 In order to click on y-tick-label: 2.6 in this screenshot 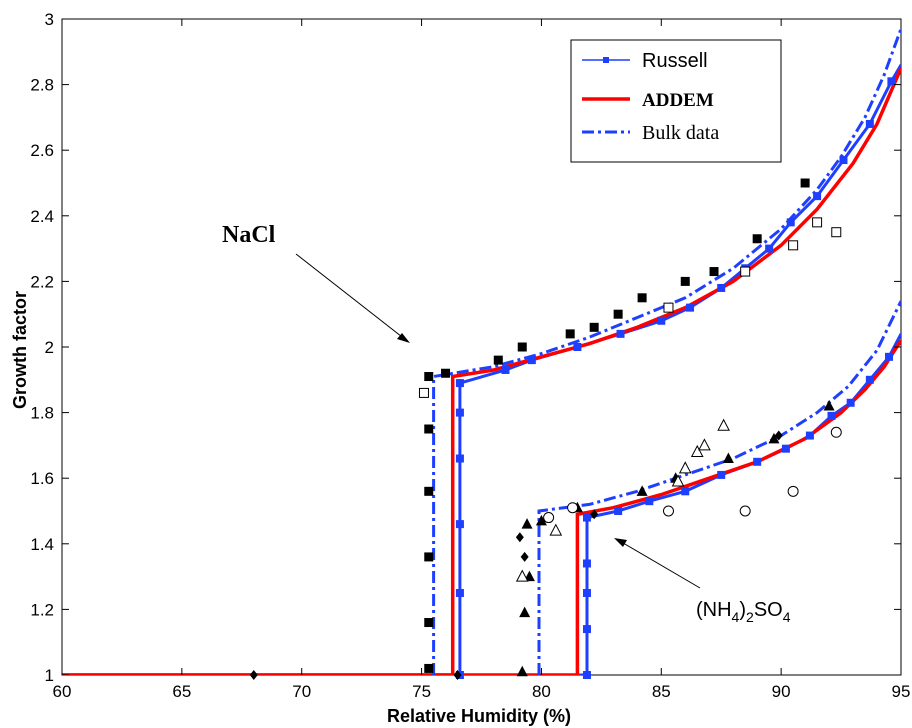, I will do `click(42, 150)`.